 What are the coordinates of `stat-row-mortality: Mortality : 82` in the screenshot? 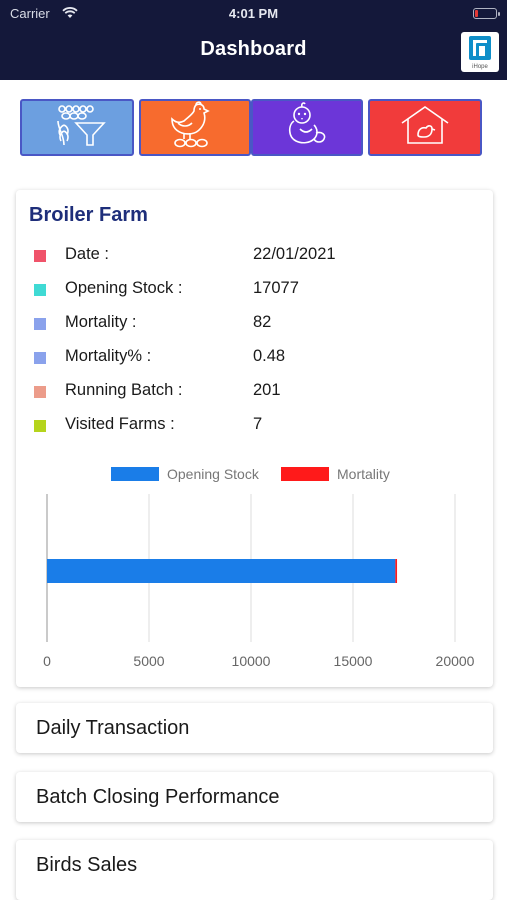 It's located at (254, 325).